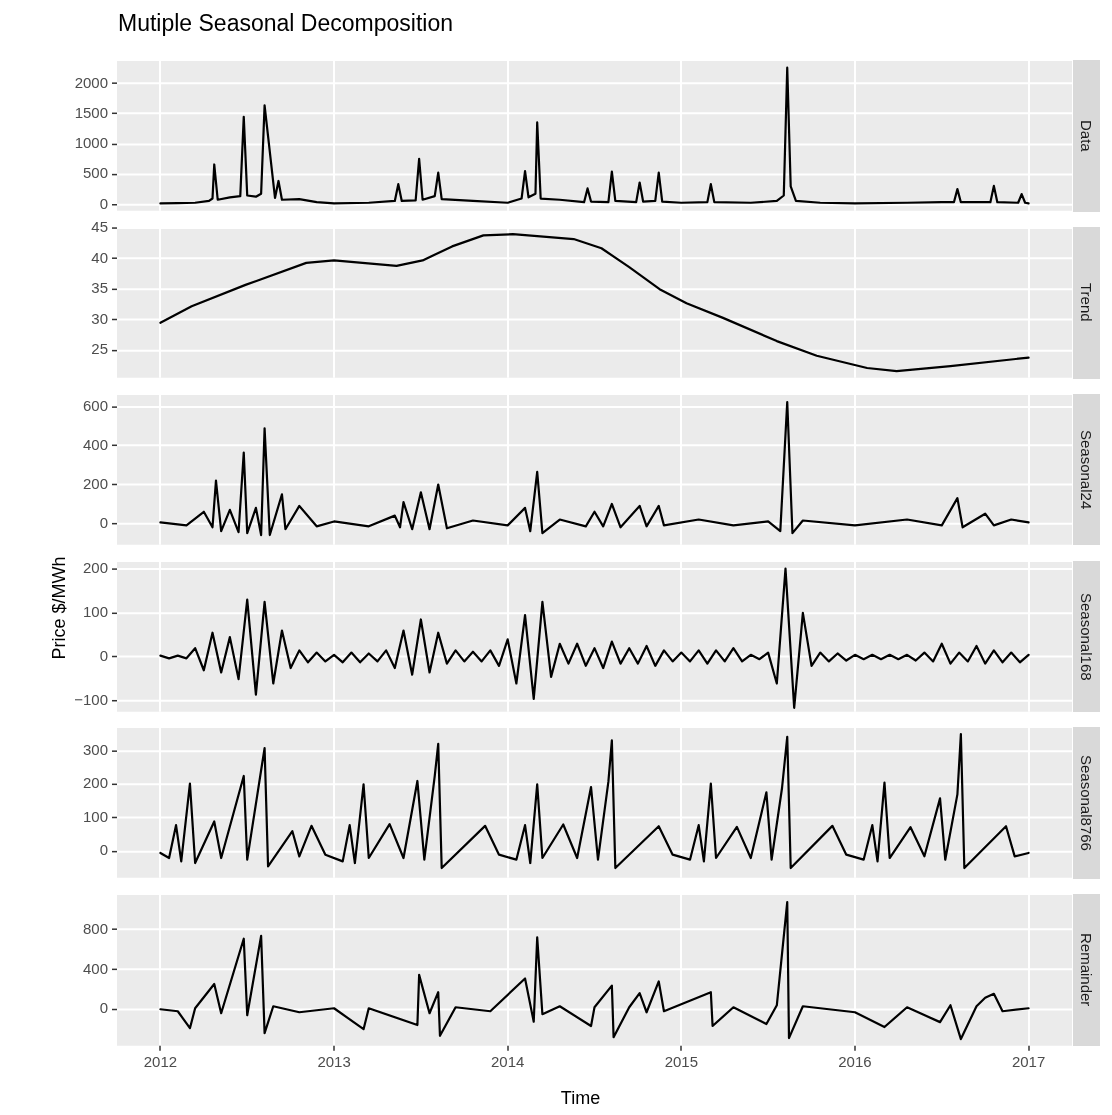  I want to click on y-tick-label: 600, so click(95, 405).